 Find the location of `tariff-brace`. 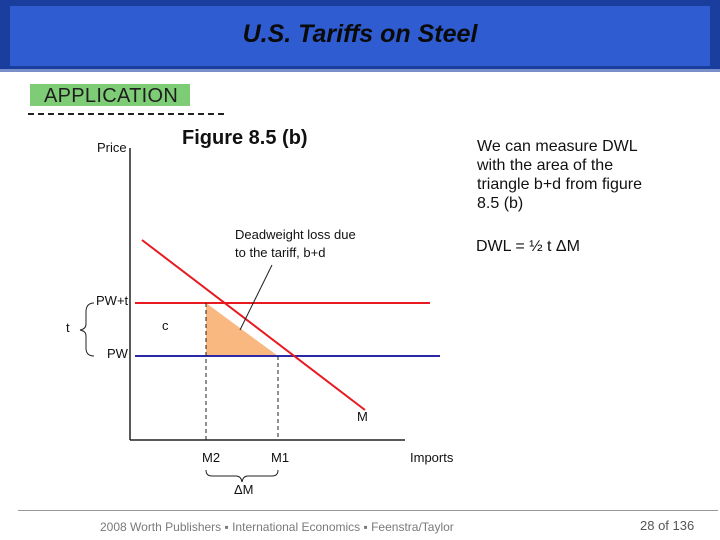

tariff-brace is located at coordinates (87, 329).